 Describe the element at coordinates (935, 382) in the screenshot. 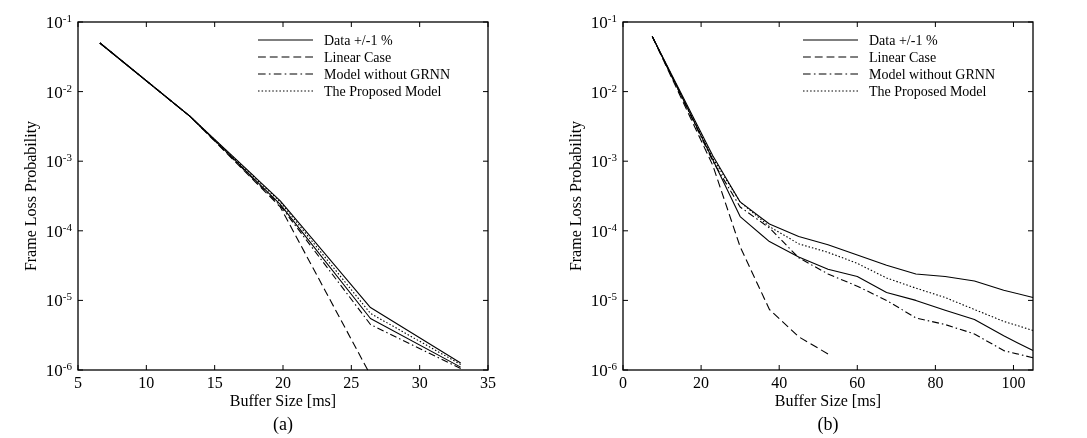

I see `x-tick-label: 80` at that location.